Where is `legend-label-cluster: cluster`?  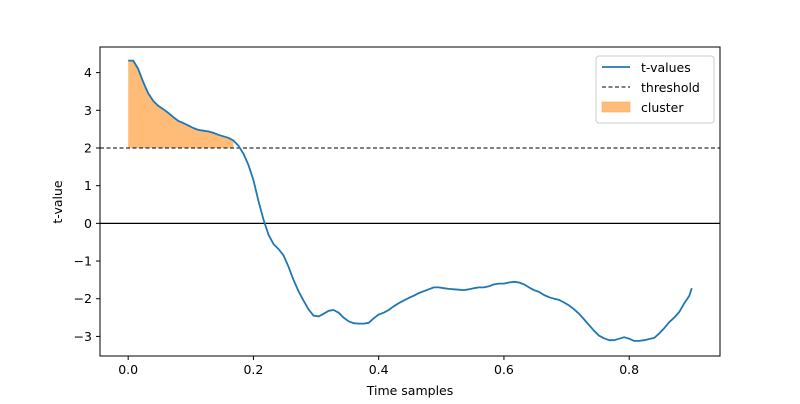
legend-label-cluster: cluster is located at coordinates (662, 107).